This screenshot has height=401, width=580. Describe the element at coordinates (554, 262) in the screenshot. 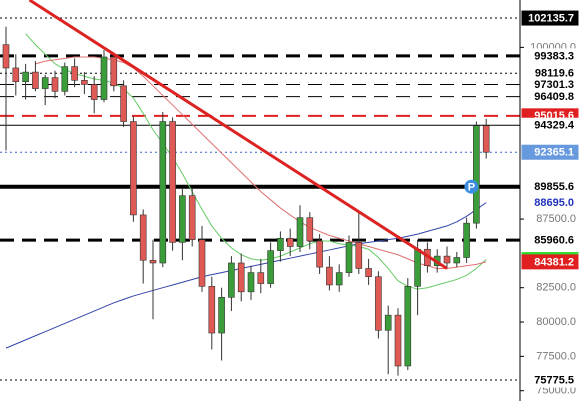

I see `price-label: 84381.2` at that location.